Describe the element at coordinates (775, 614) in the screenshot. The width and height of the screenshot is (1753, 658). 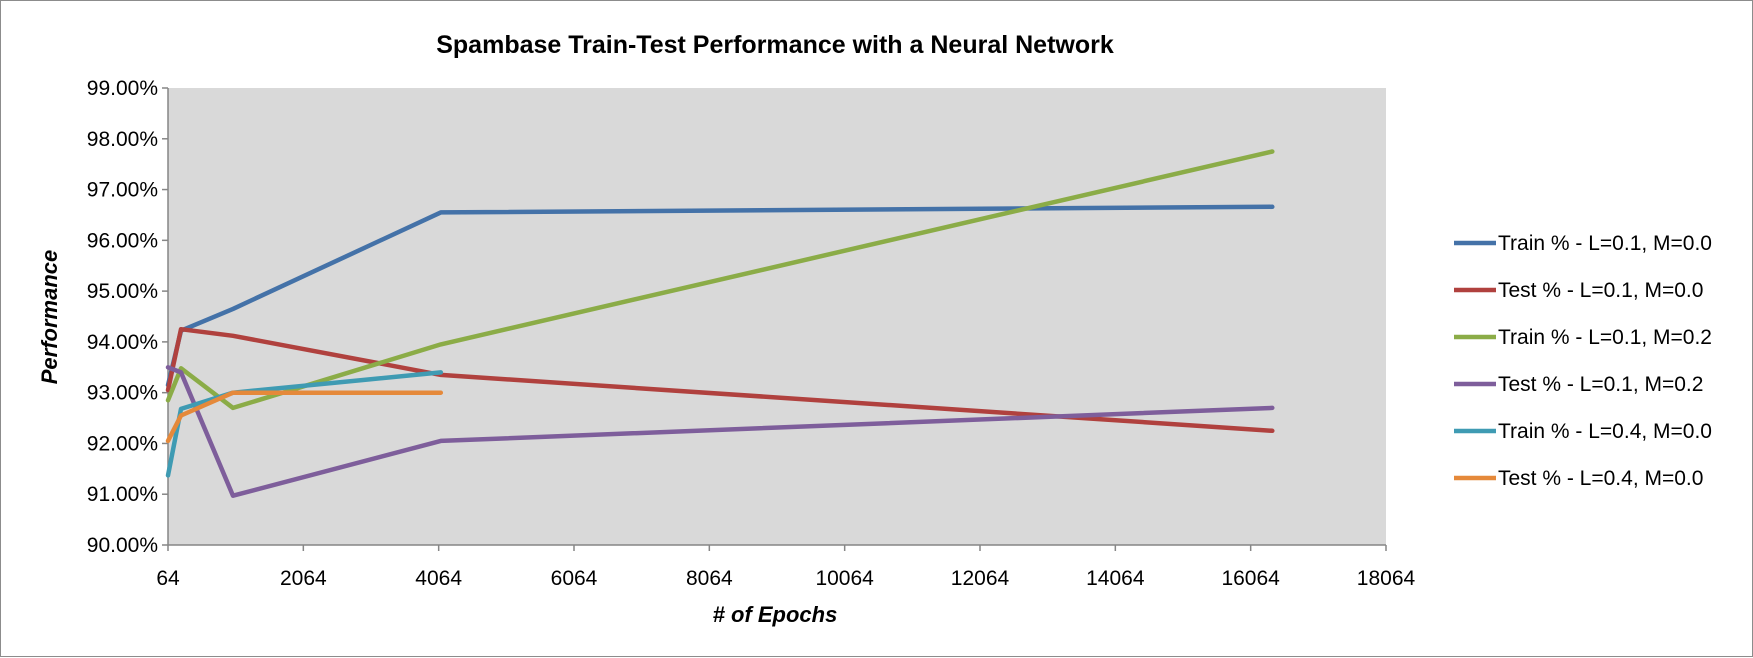
I see `x-axis-title: # of Epochs` at that location.